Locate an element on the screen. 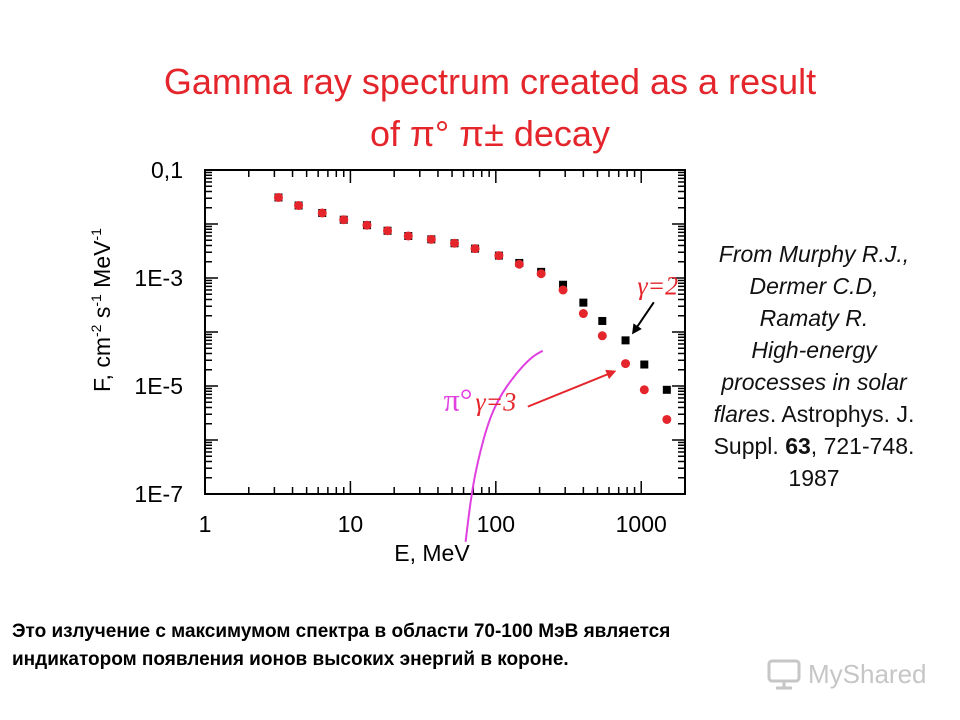 The image size is (960, 720). ylabel-part-1: -2 is located at coordinates (96, 330).